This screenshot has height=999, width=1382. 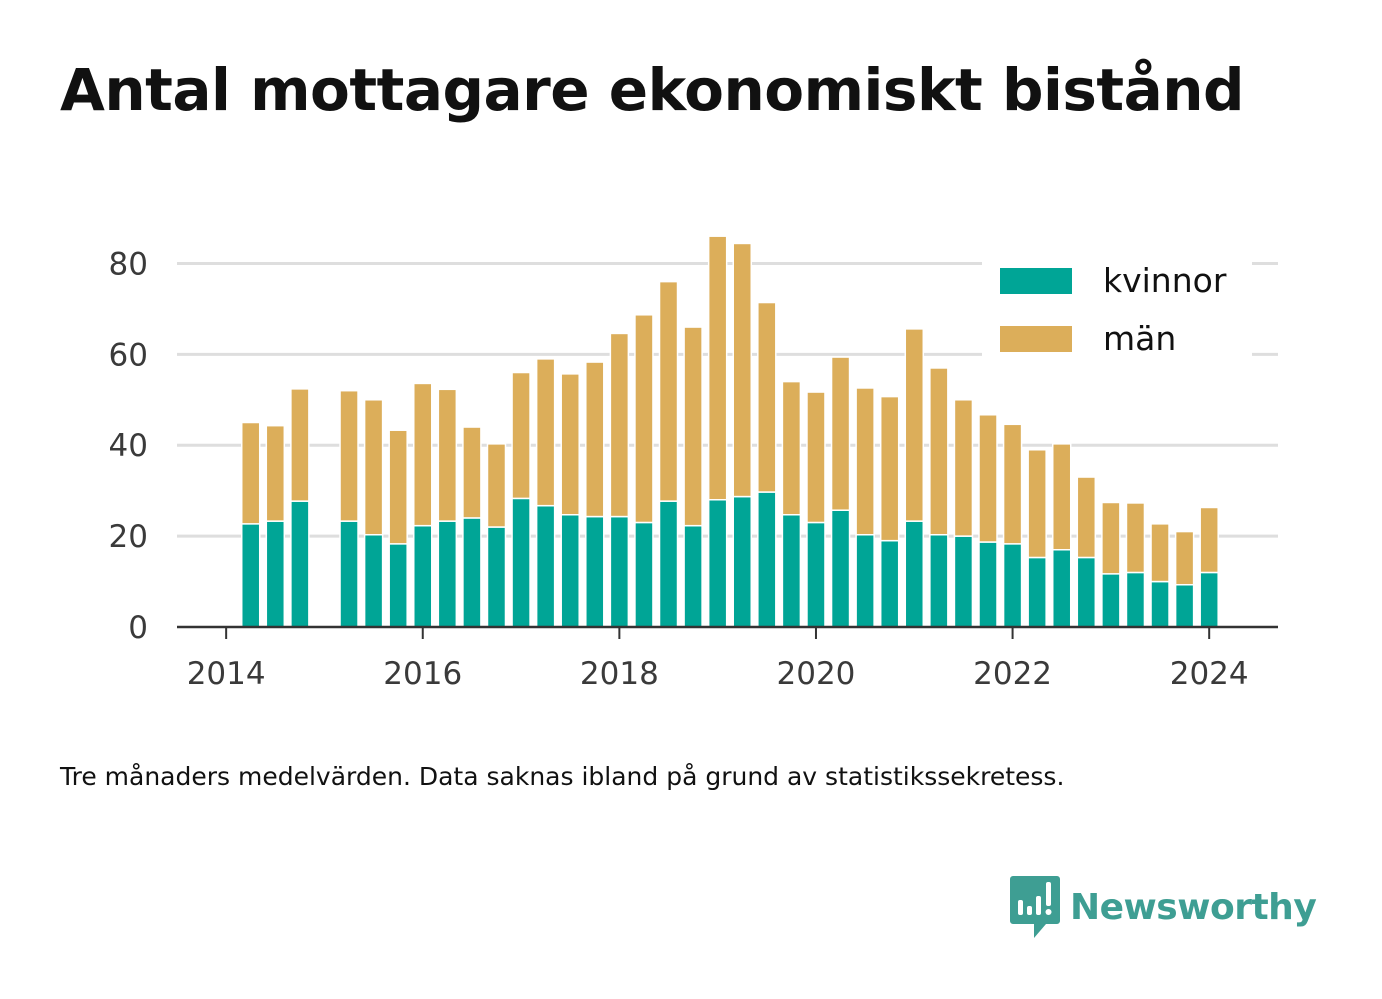 What do you see at coordinates (1036, 281) in the screenshot?
I see `legend-swatch-kvinnor` at bounding box center [1036, 281].